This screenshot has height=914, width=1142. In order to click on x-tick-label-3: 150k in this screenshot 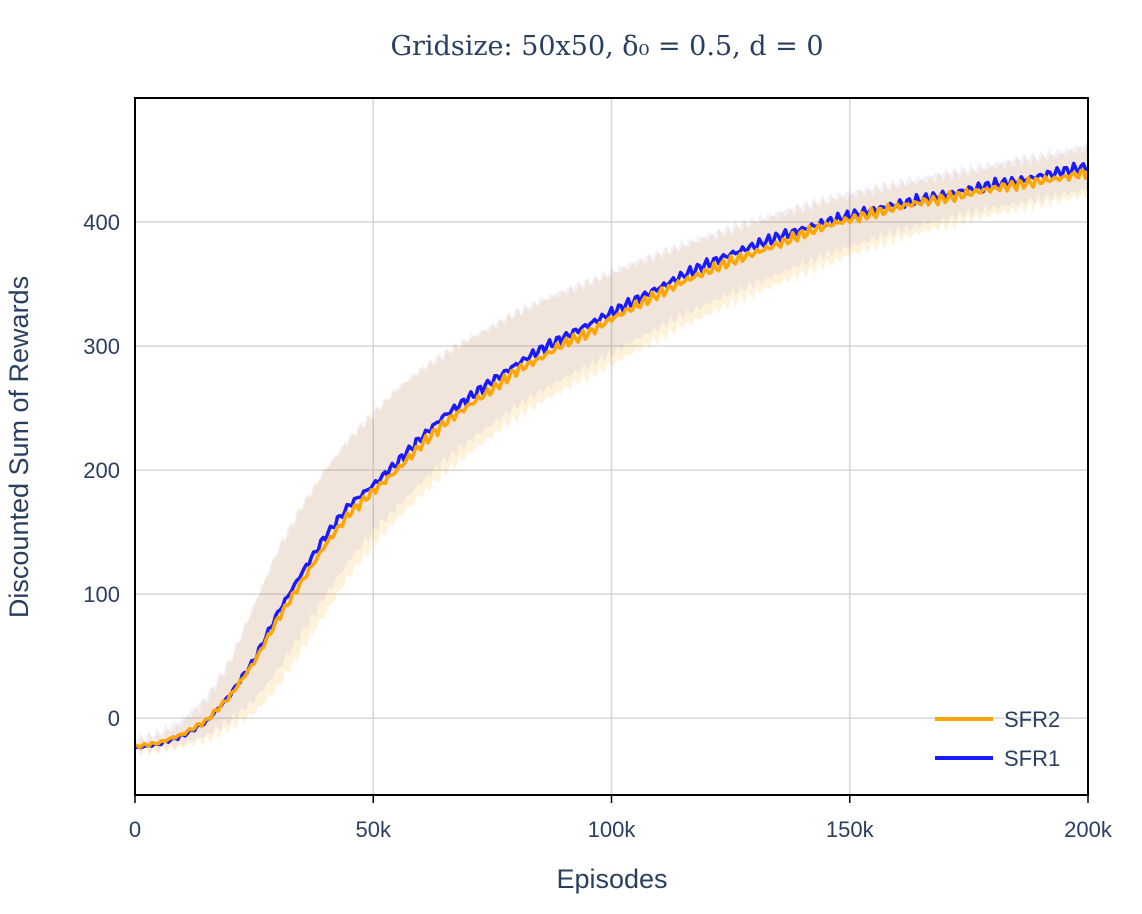, I will do `click(850, 829)`.